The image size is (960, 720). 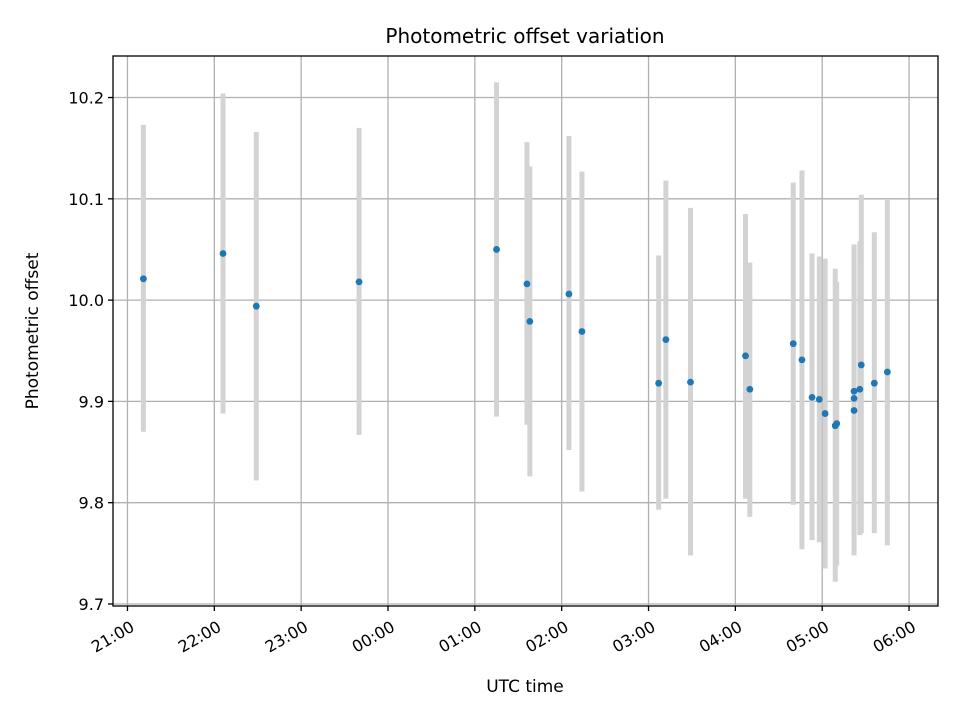 What do you see at coordinates (525, 687) in the screenshot?
I see `x-axis-title: UTC time` at bounding box center [525, 687].